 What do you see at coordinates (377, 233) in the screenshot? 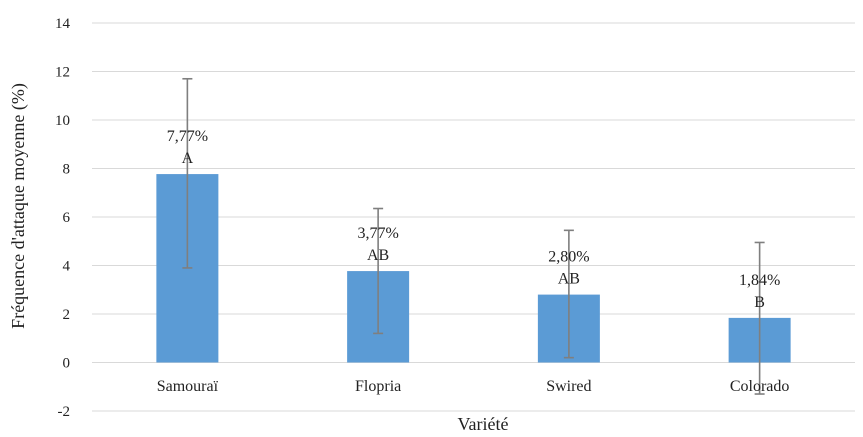
I see `data-label-value: 3,77%` at bounding box center [377, 233].